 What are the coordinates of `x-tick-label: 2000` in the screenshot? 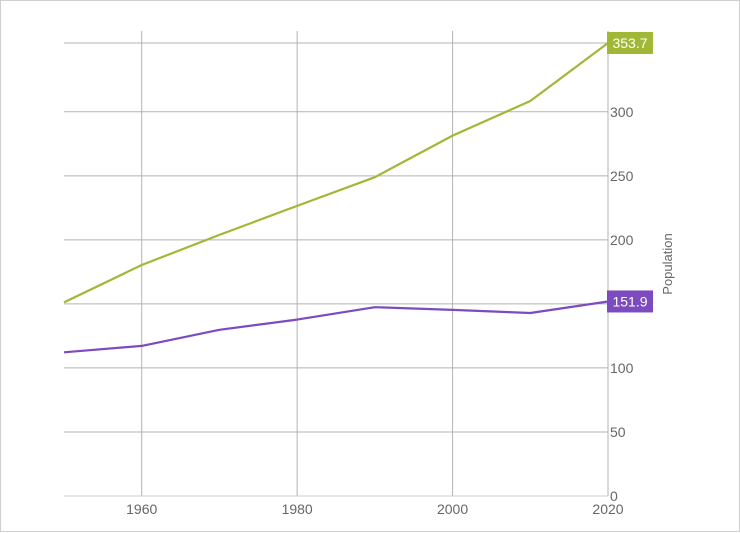 It's located at (452, 509).